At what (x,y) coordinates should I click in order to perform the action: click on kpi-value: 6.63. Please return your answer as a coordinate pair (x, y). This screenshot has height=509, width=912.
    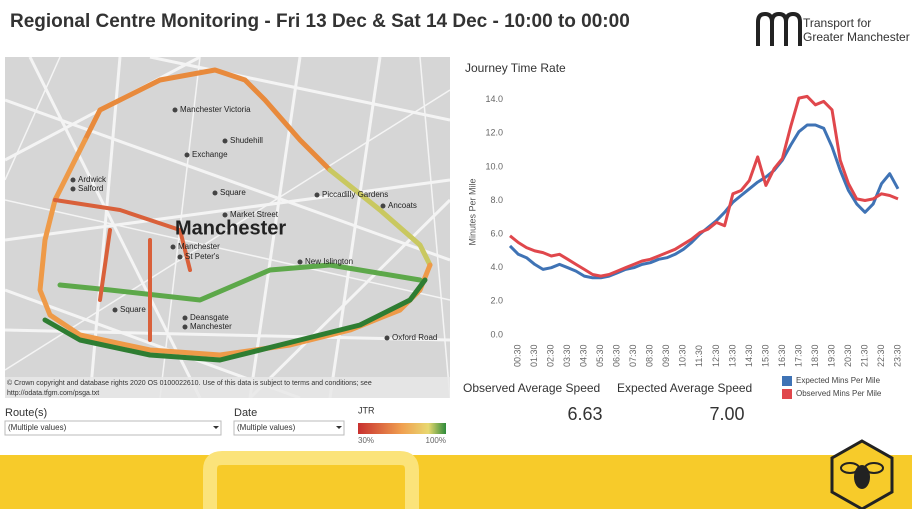
    Looking at the image, I should click on (584, 414).